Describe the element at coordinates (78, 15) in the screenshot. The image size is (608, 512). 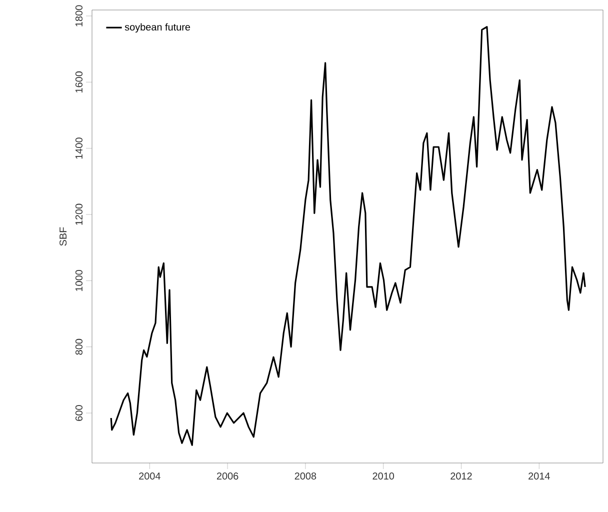
I see `y-tick-label: 1800` at that location.